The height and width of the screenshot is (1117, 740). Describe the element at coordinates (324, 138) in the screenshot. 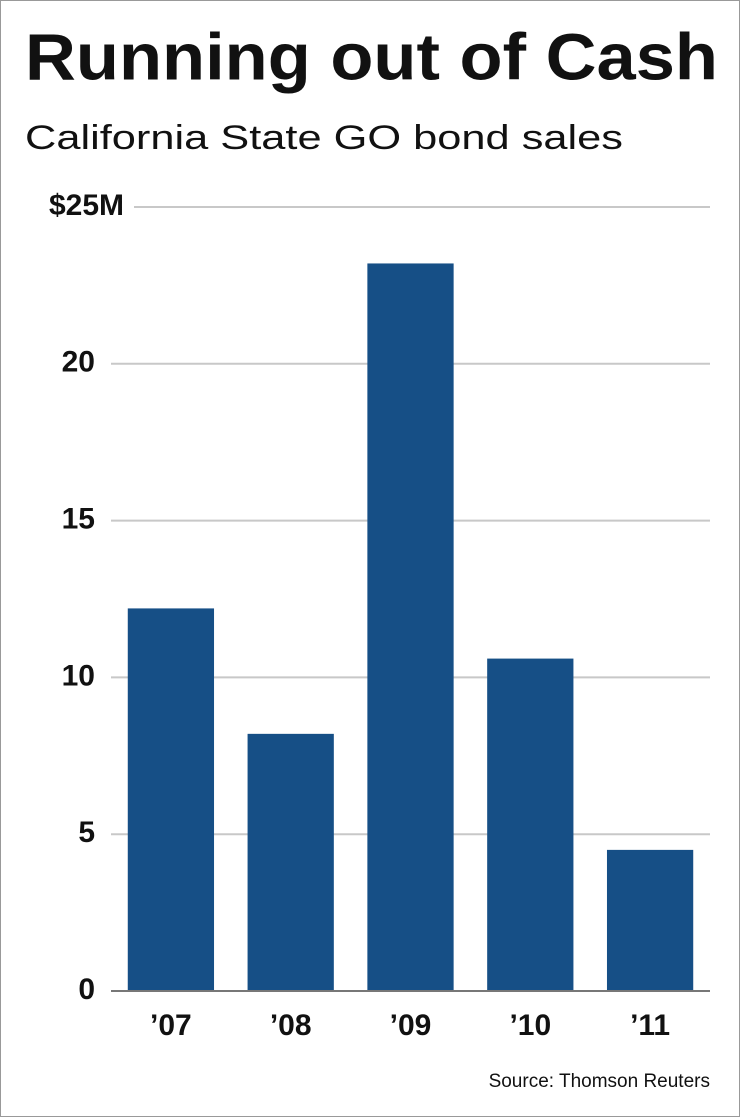

I see `chart-subtitle: California State GO bond sales` at that location.